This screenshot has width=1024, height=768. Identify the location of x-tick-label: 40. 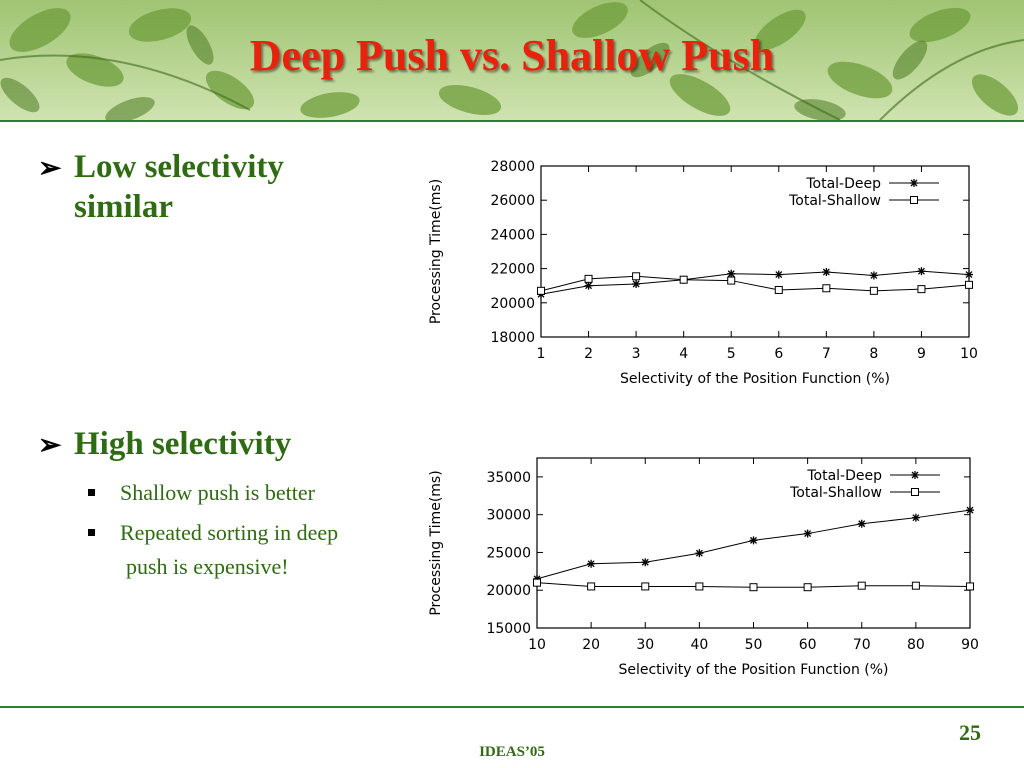
(699, 645).